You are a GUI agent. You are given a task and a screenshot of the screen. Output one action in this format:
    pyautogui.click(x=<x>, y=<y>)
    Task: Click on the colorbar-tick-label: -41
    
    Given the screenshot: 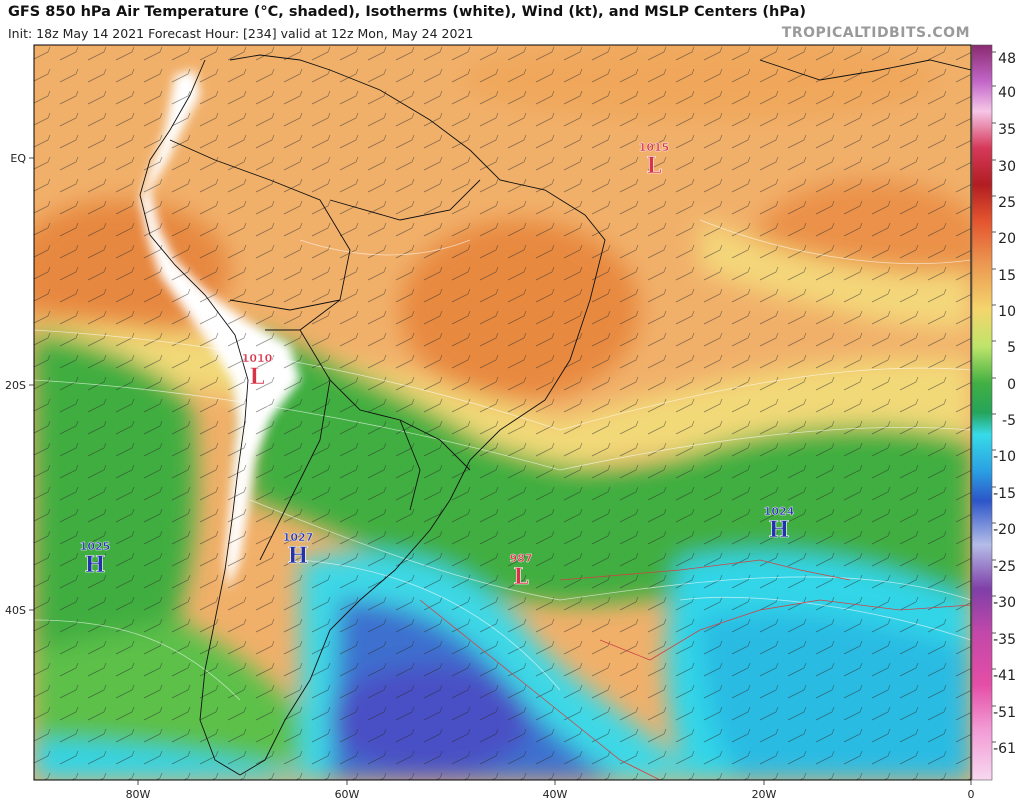 What is the action you would take?
    pyautogui.click(x=1004, y=676)
    